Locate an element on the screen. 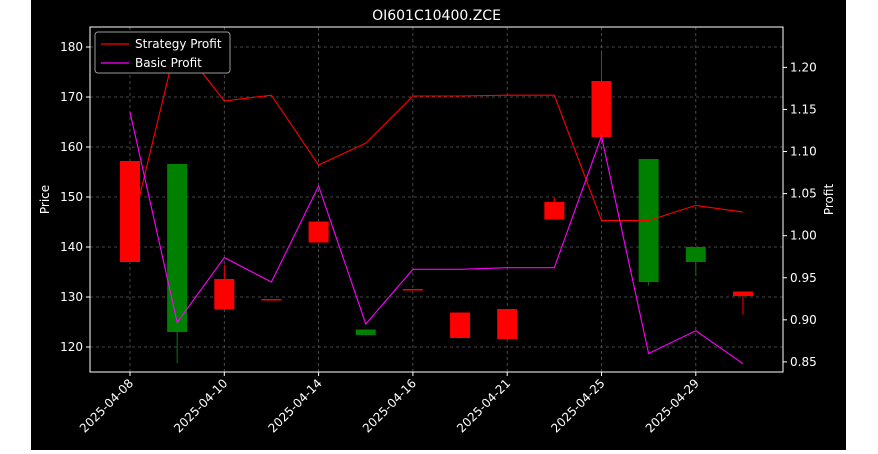  chart-title: OI601C10400.ZCE is located at coordinates (436, 16).